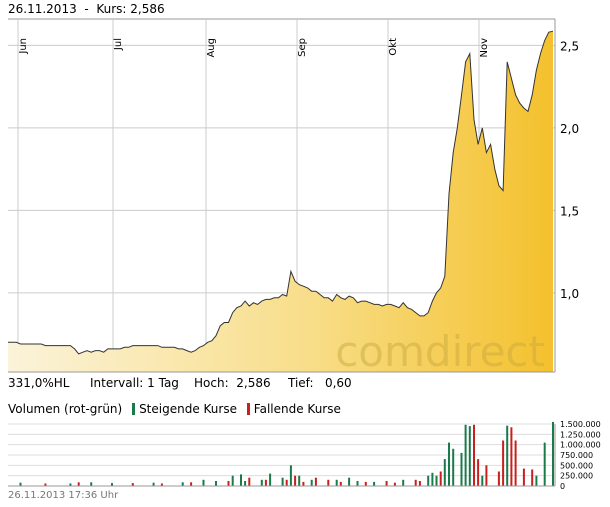  I want to click on x-tick-label: Jul, so click(118, 44).